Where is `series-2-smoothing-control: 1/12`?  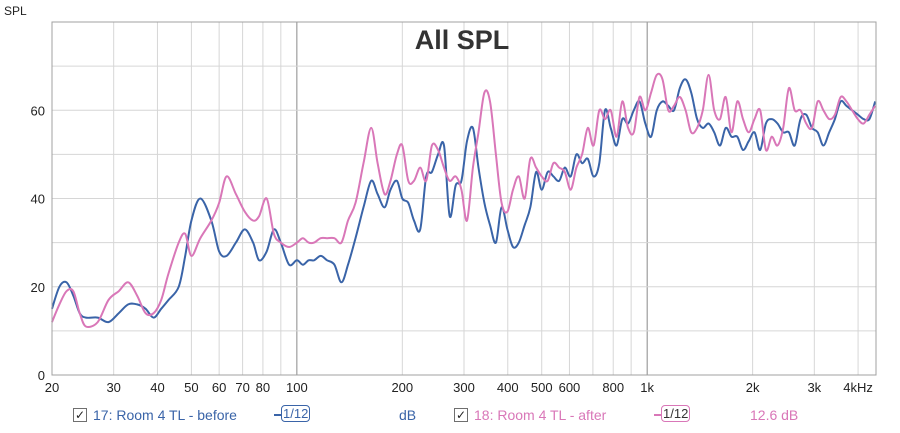 series-2-smoothing-control: 1/12 is located at coordinates (672, 413).